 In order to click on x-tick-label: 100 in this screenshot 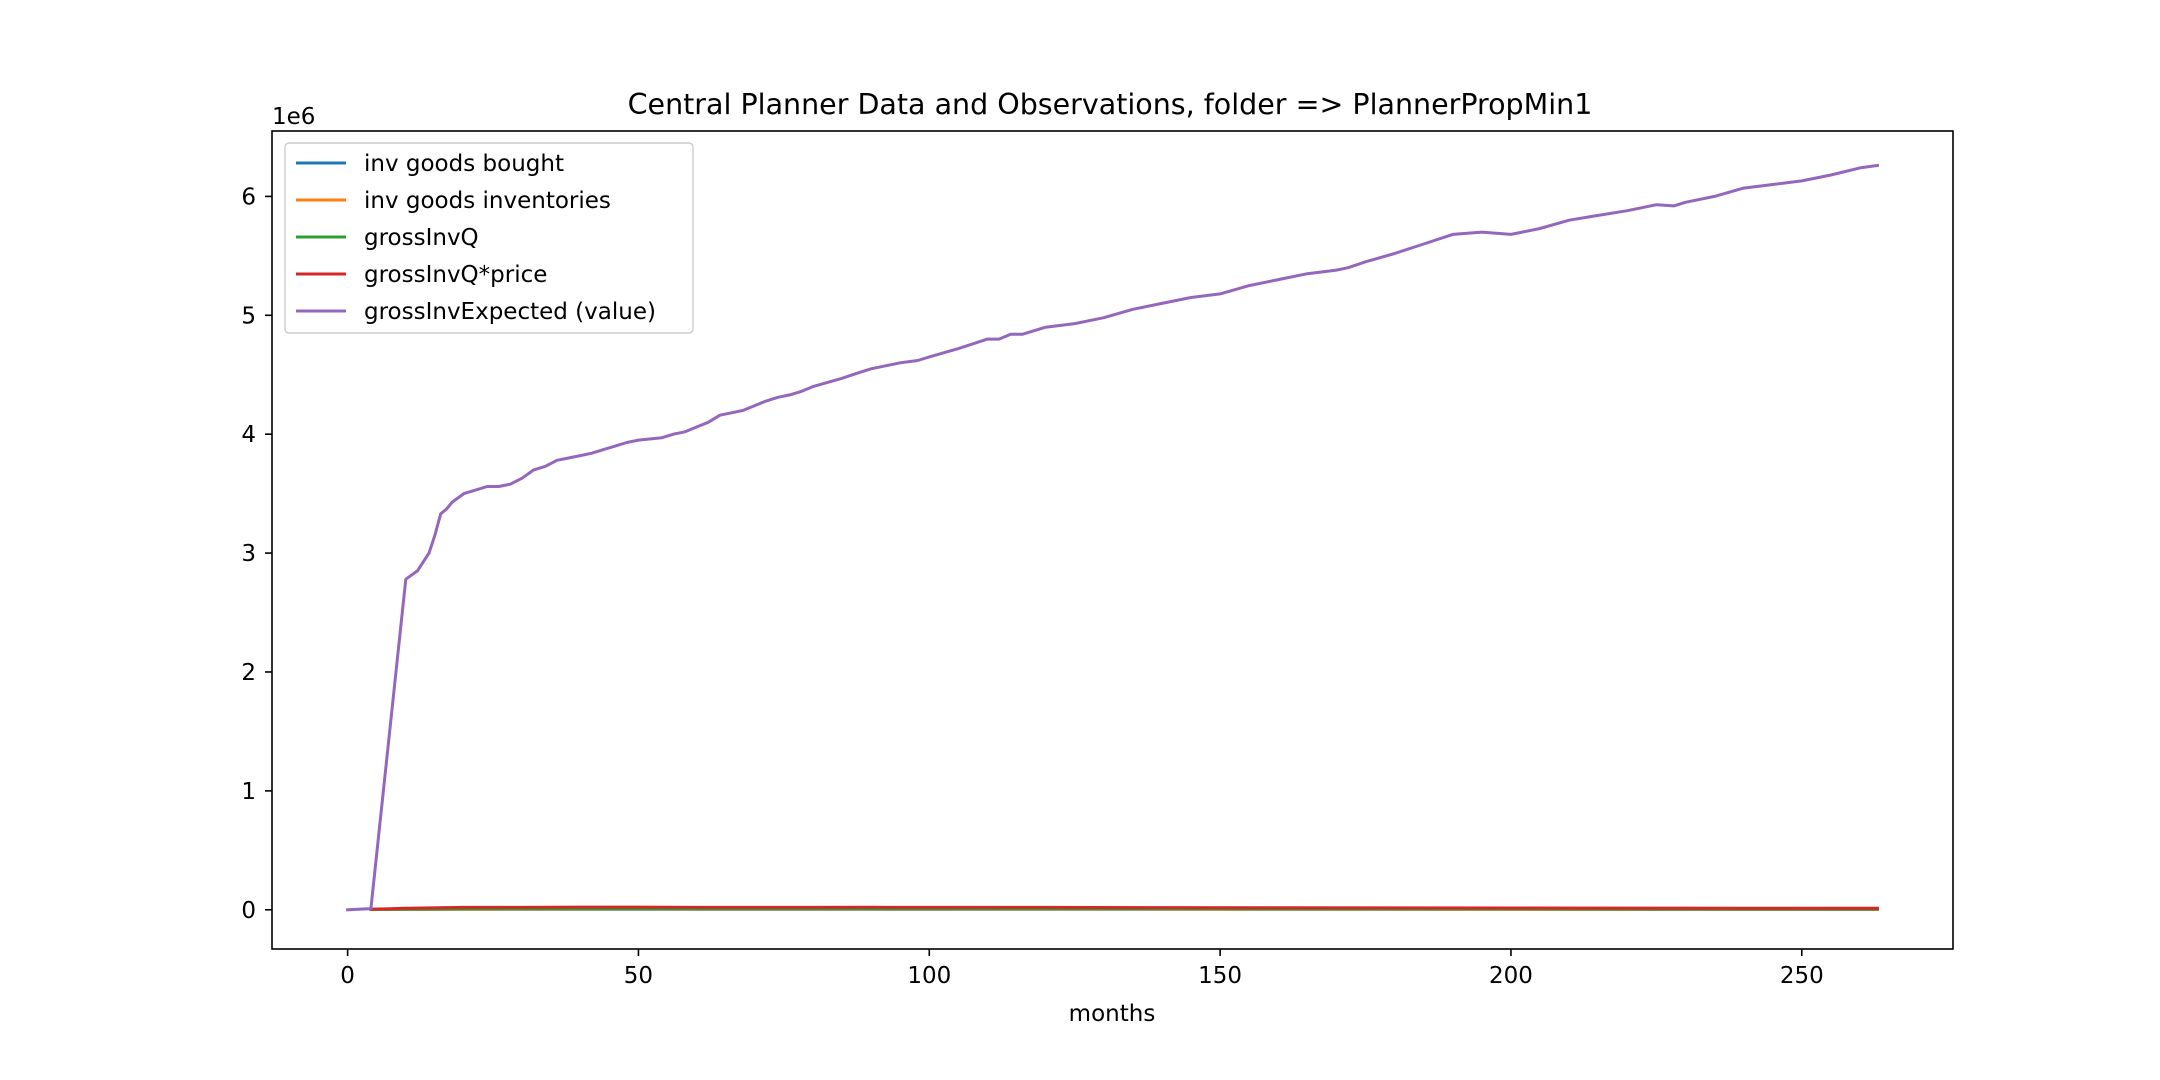, I will do `click(929, 976)`.